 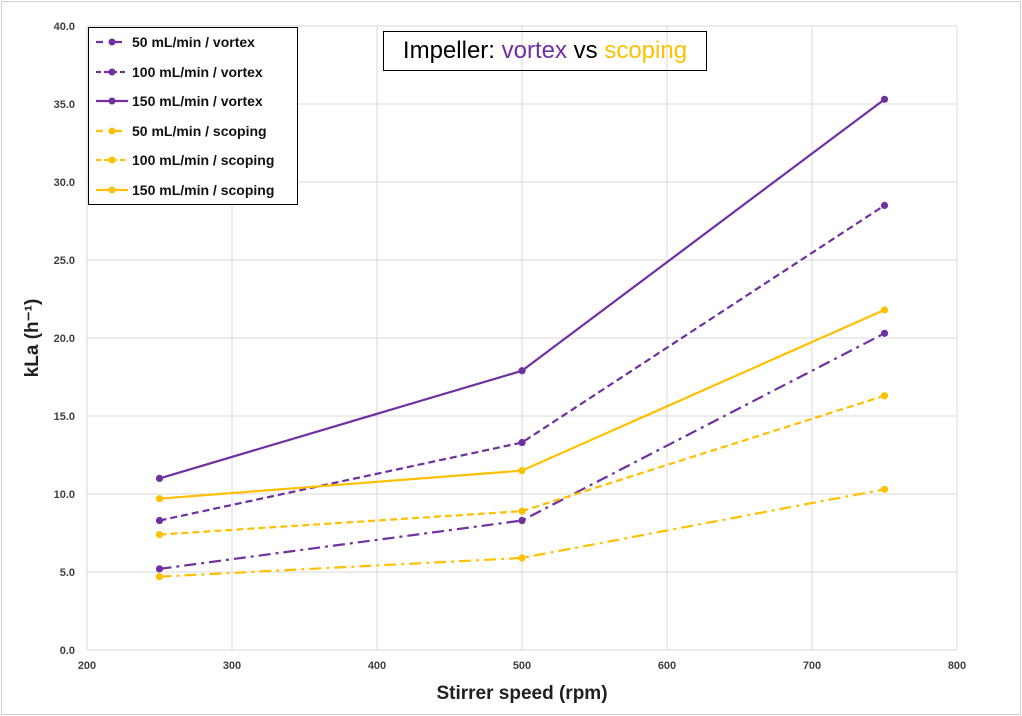 I want to click on x-tick-label: 800, so click(x=957, y=666).